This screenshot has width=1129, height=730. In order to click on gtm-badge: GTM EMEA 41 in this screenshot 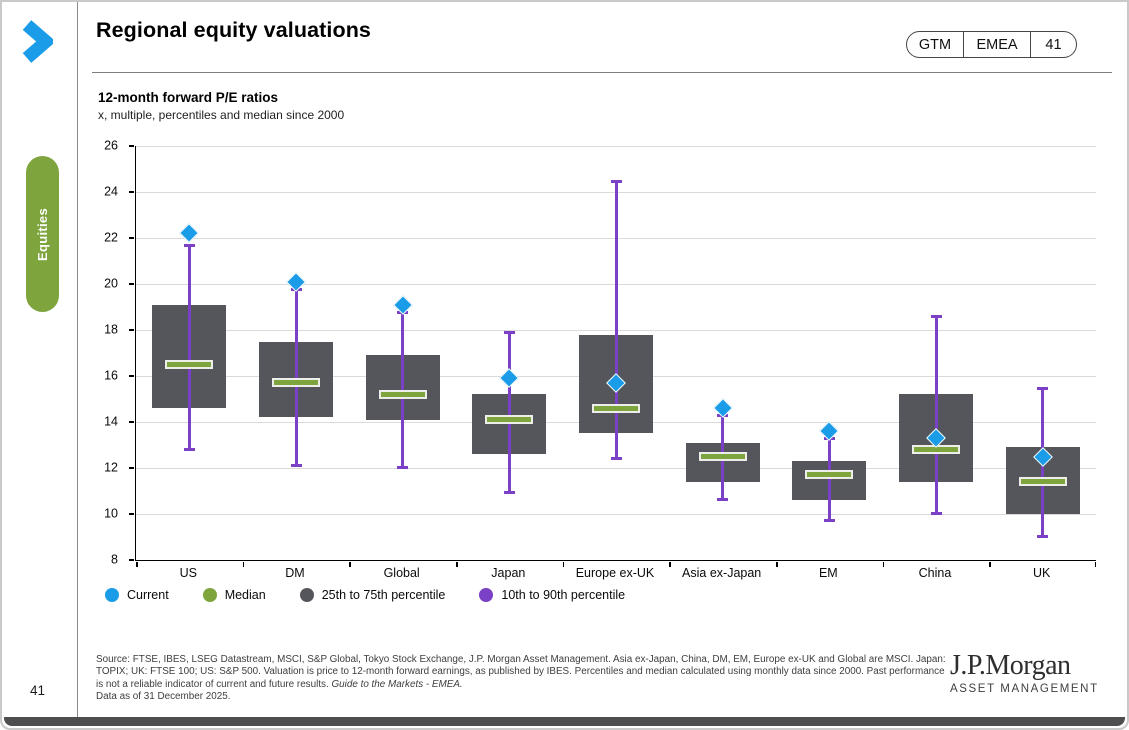, I will do `click(991, 44)`.